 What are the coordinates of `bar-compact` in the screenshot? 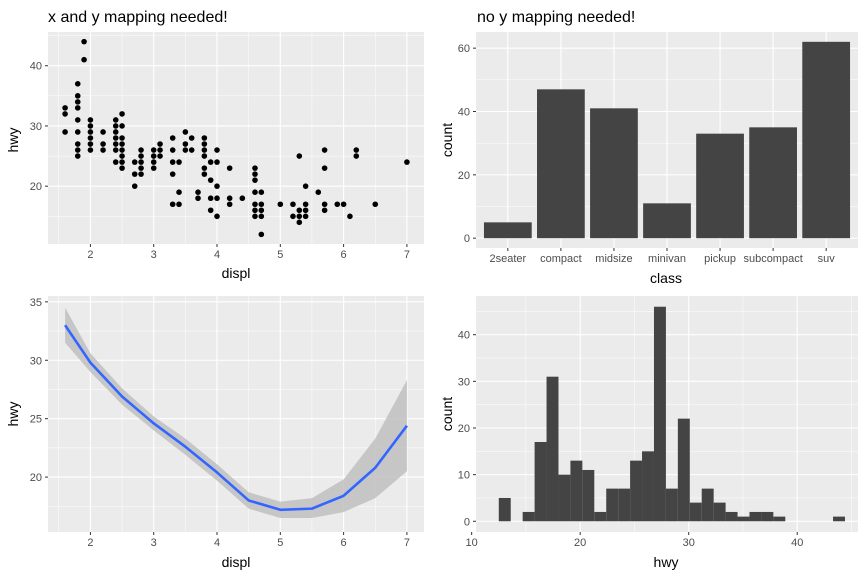 It's located at (561, 164).